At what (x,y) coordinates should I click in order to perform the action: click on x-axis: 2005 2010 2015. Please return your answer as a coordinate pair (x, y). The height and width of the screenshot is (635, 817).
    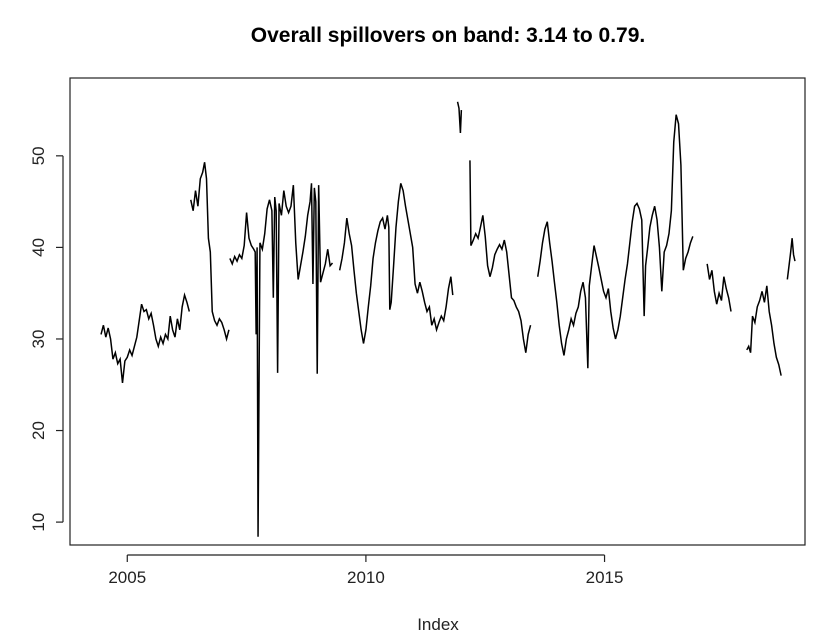
    Looking at the image, I should click on (365, 570).